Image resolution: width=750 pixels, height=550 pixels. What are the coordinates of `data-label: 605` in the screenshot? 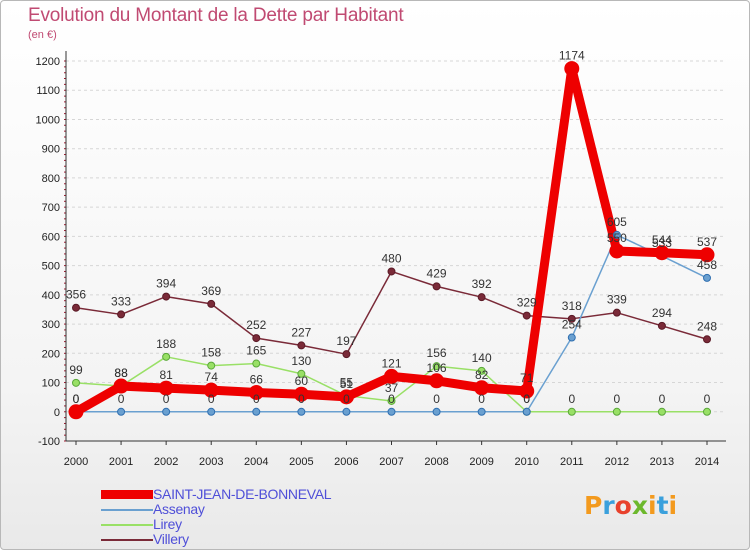 It's located at (617, 222).